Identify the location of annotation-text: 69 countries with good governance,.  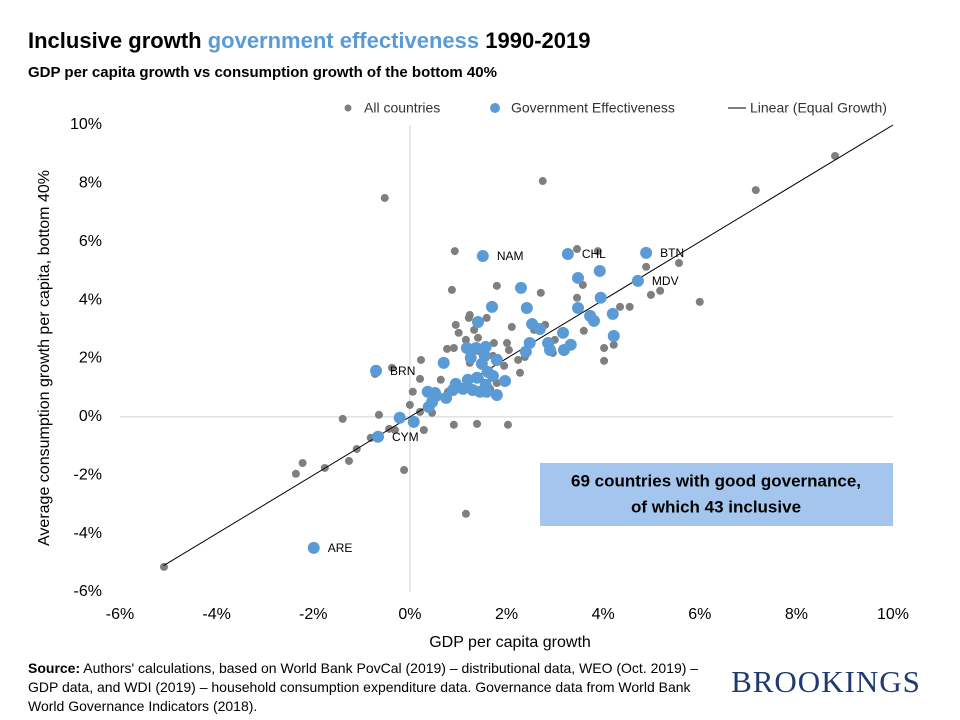
(716, 480).